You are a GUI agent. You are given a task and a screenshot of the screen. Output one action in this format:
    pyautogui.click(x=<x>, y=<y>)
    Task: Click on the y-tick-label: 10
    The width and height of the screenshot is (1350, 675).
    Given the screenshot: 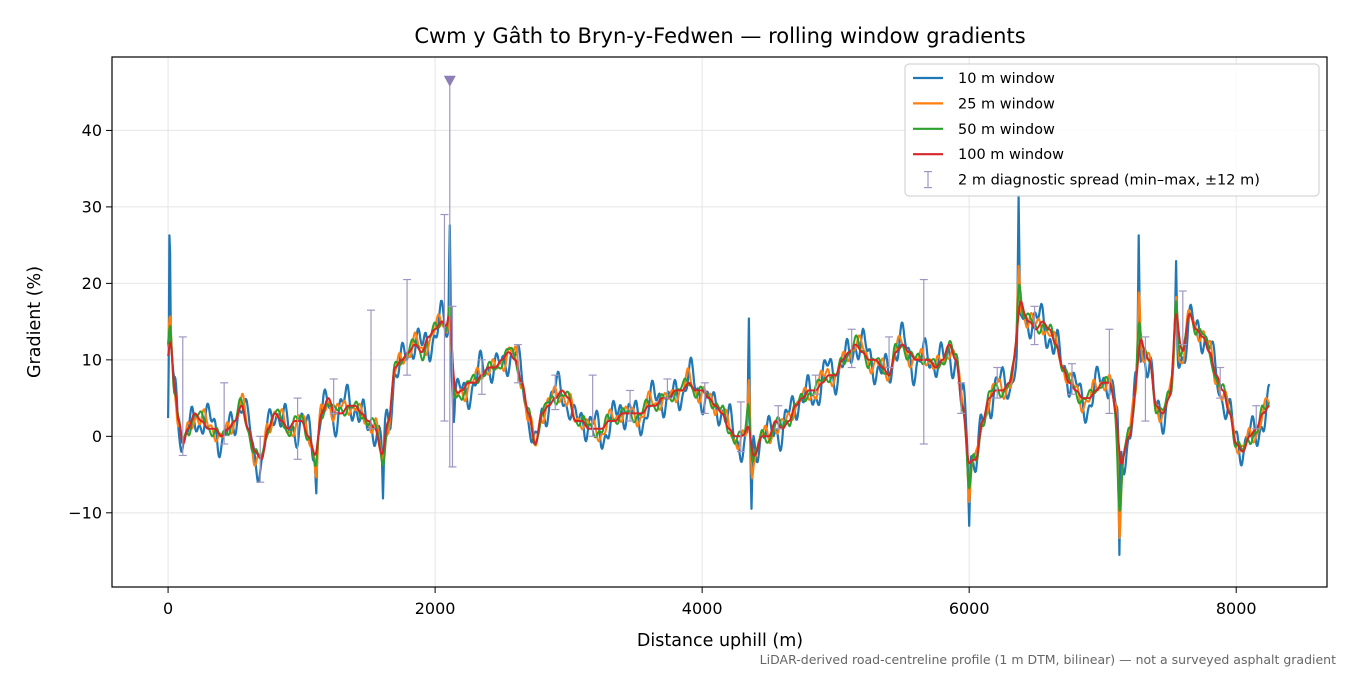 What is the action you would take?
    pyautogui.click(x=92, y=359)
    